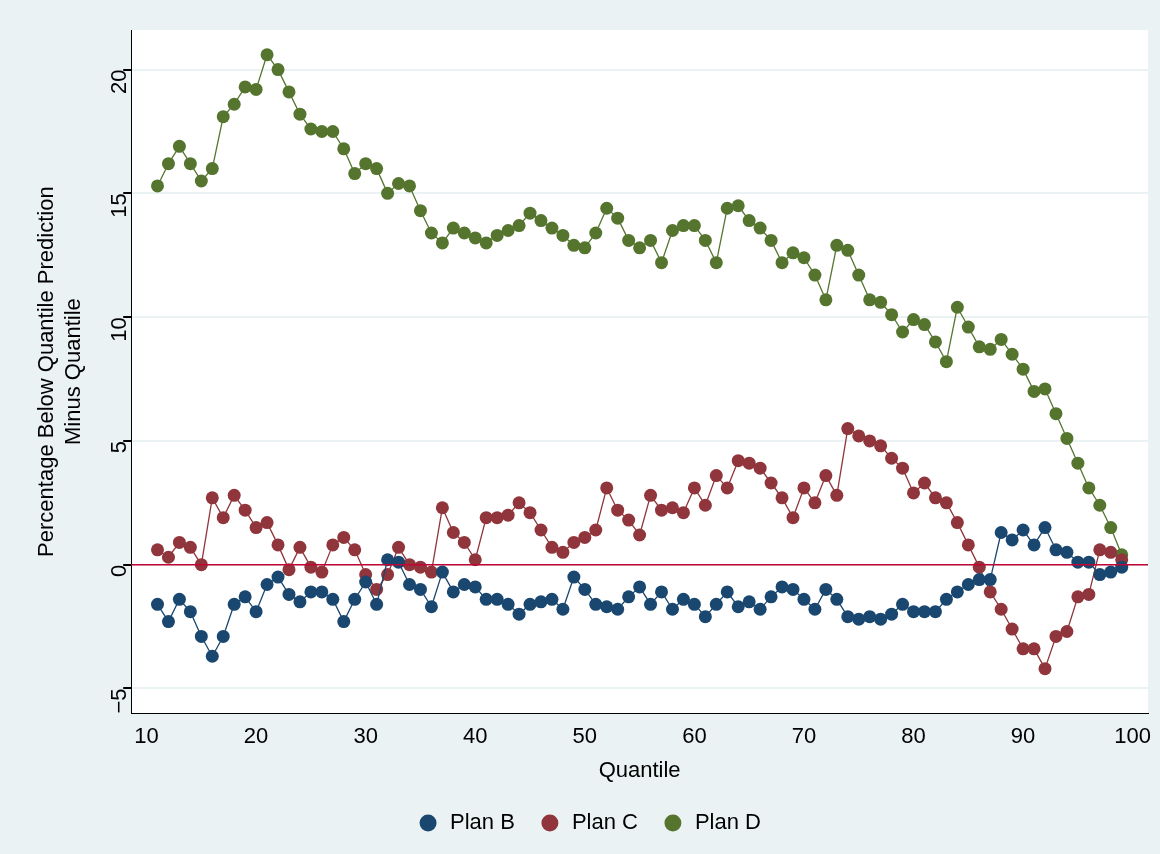  What do you see at coordinates (475, 736) in the screenshot?
I see `x-tick-label: 40` at bounding box center [475, 736].